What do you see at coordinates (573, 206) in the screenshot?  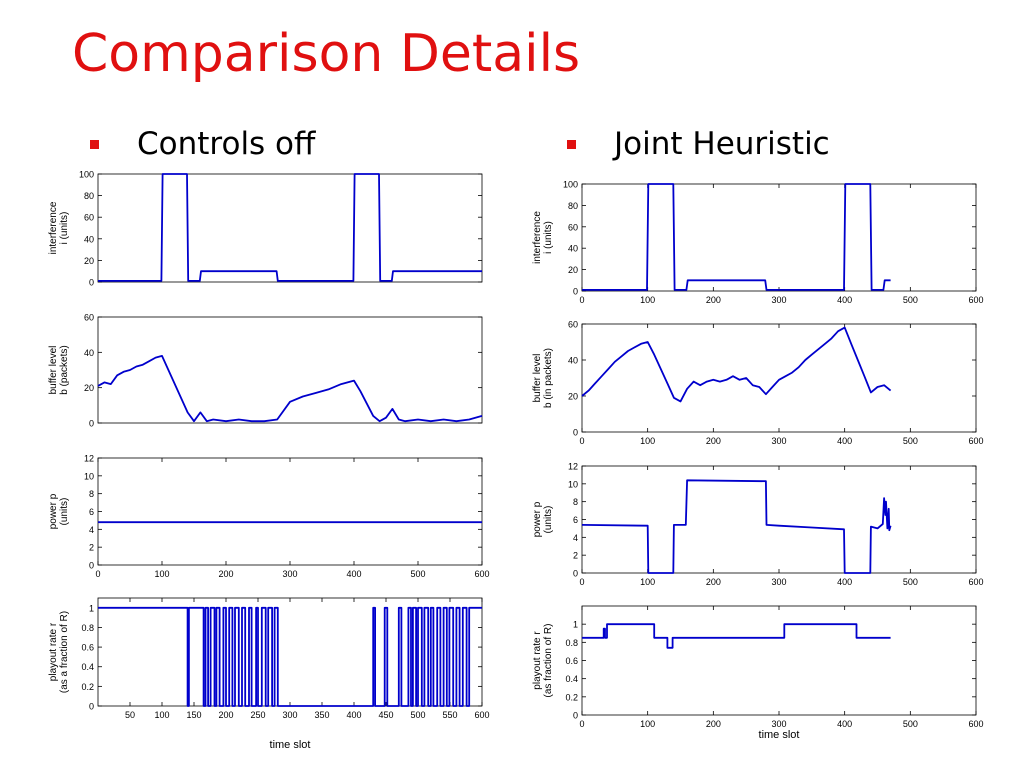 I see `y-tick-label: 80` at bounding box center [573, 206].